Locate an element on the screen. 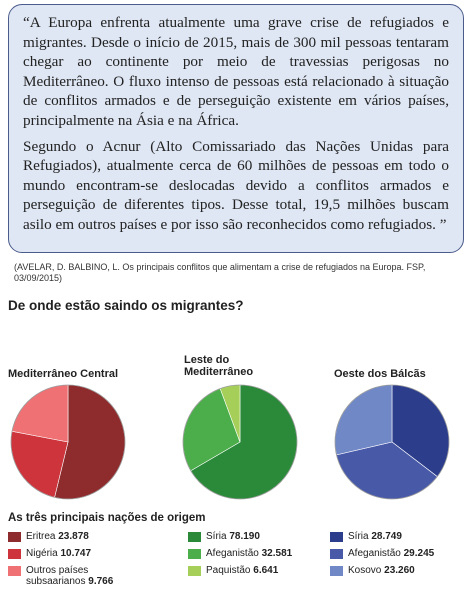 Image resolution: width=469 pixels, height=602 pixels. legend-value: 23.878 is located at coordinates (73, 536).